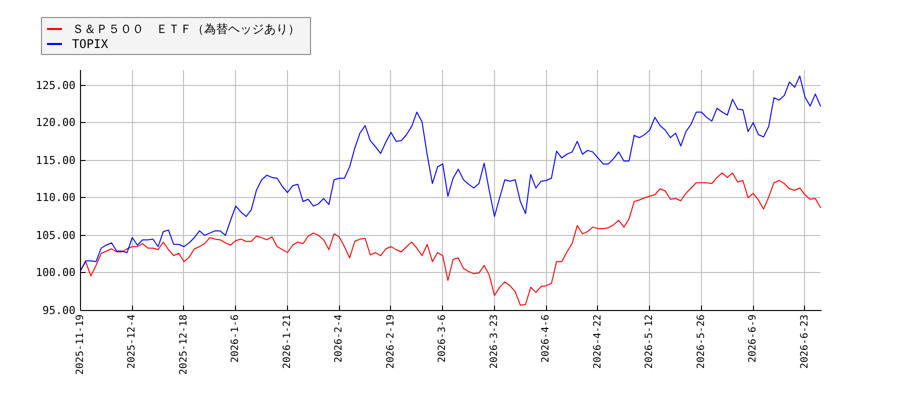  Describe the element at coordinates (80, 344) in the screenshot. I see `x-tick-label: 2025-11-19` at that location.